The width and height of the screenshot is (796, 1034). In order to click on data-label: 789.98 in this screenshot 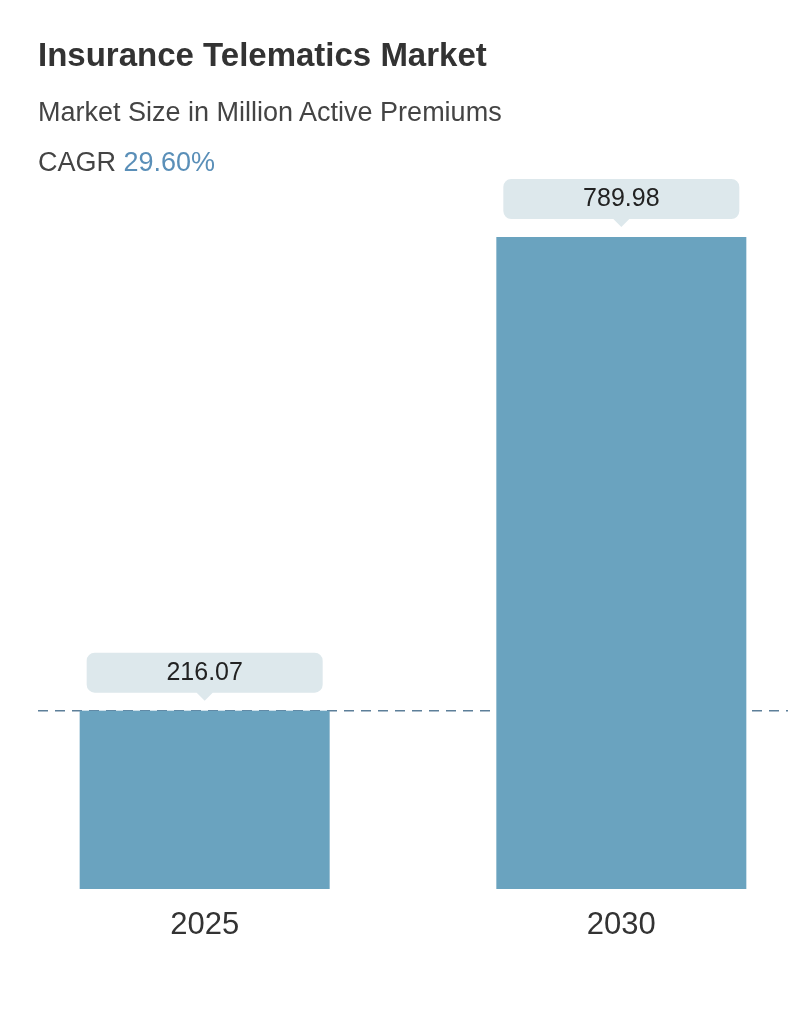, I will do `click(621, 197)`.